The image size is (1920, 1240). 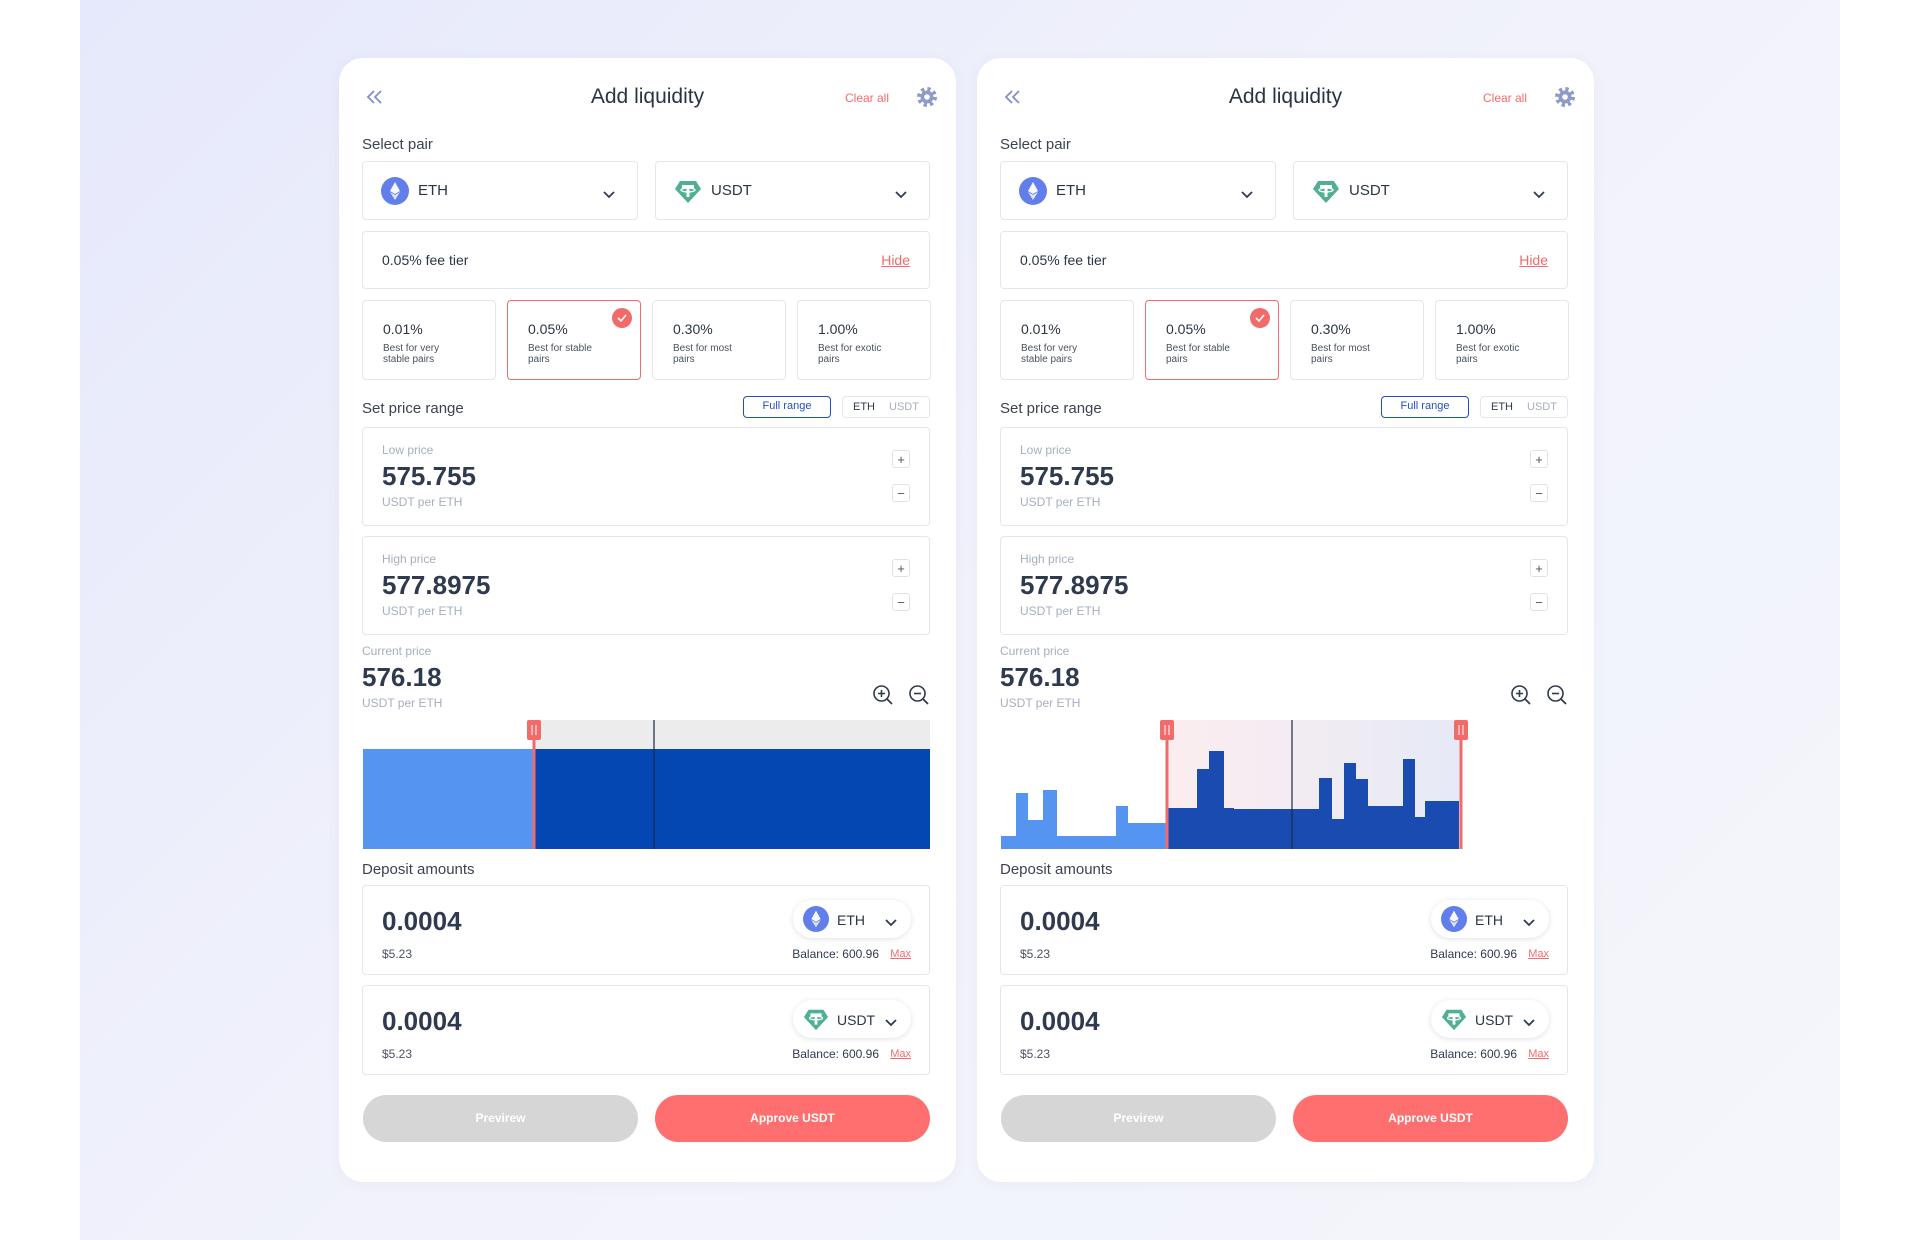 I want to click on usdt-icon, so click(x=1454, y=1020).